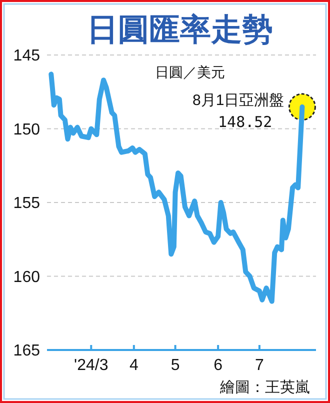 Image resolution: width=330 pixels, height=403 pixels. I want to click on y-tick-label: 160, so click(26, 277).